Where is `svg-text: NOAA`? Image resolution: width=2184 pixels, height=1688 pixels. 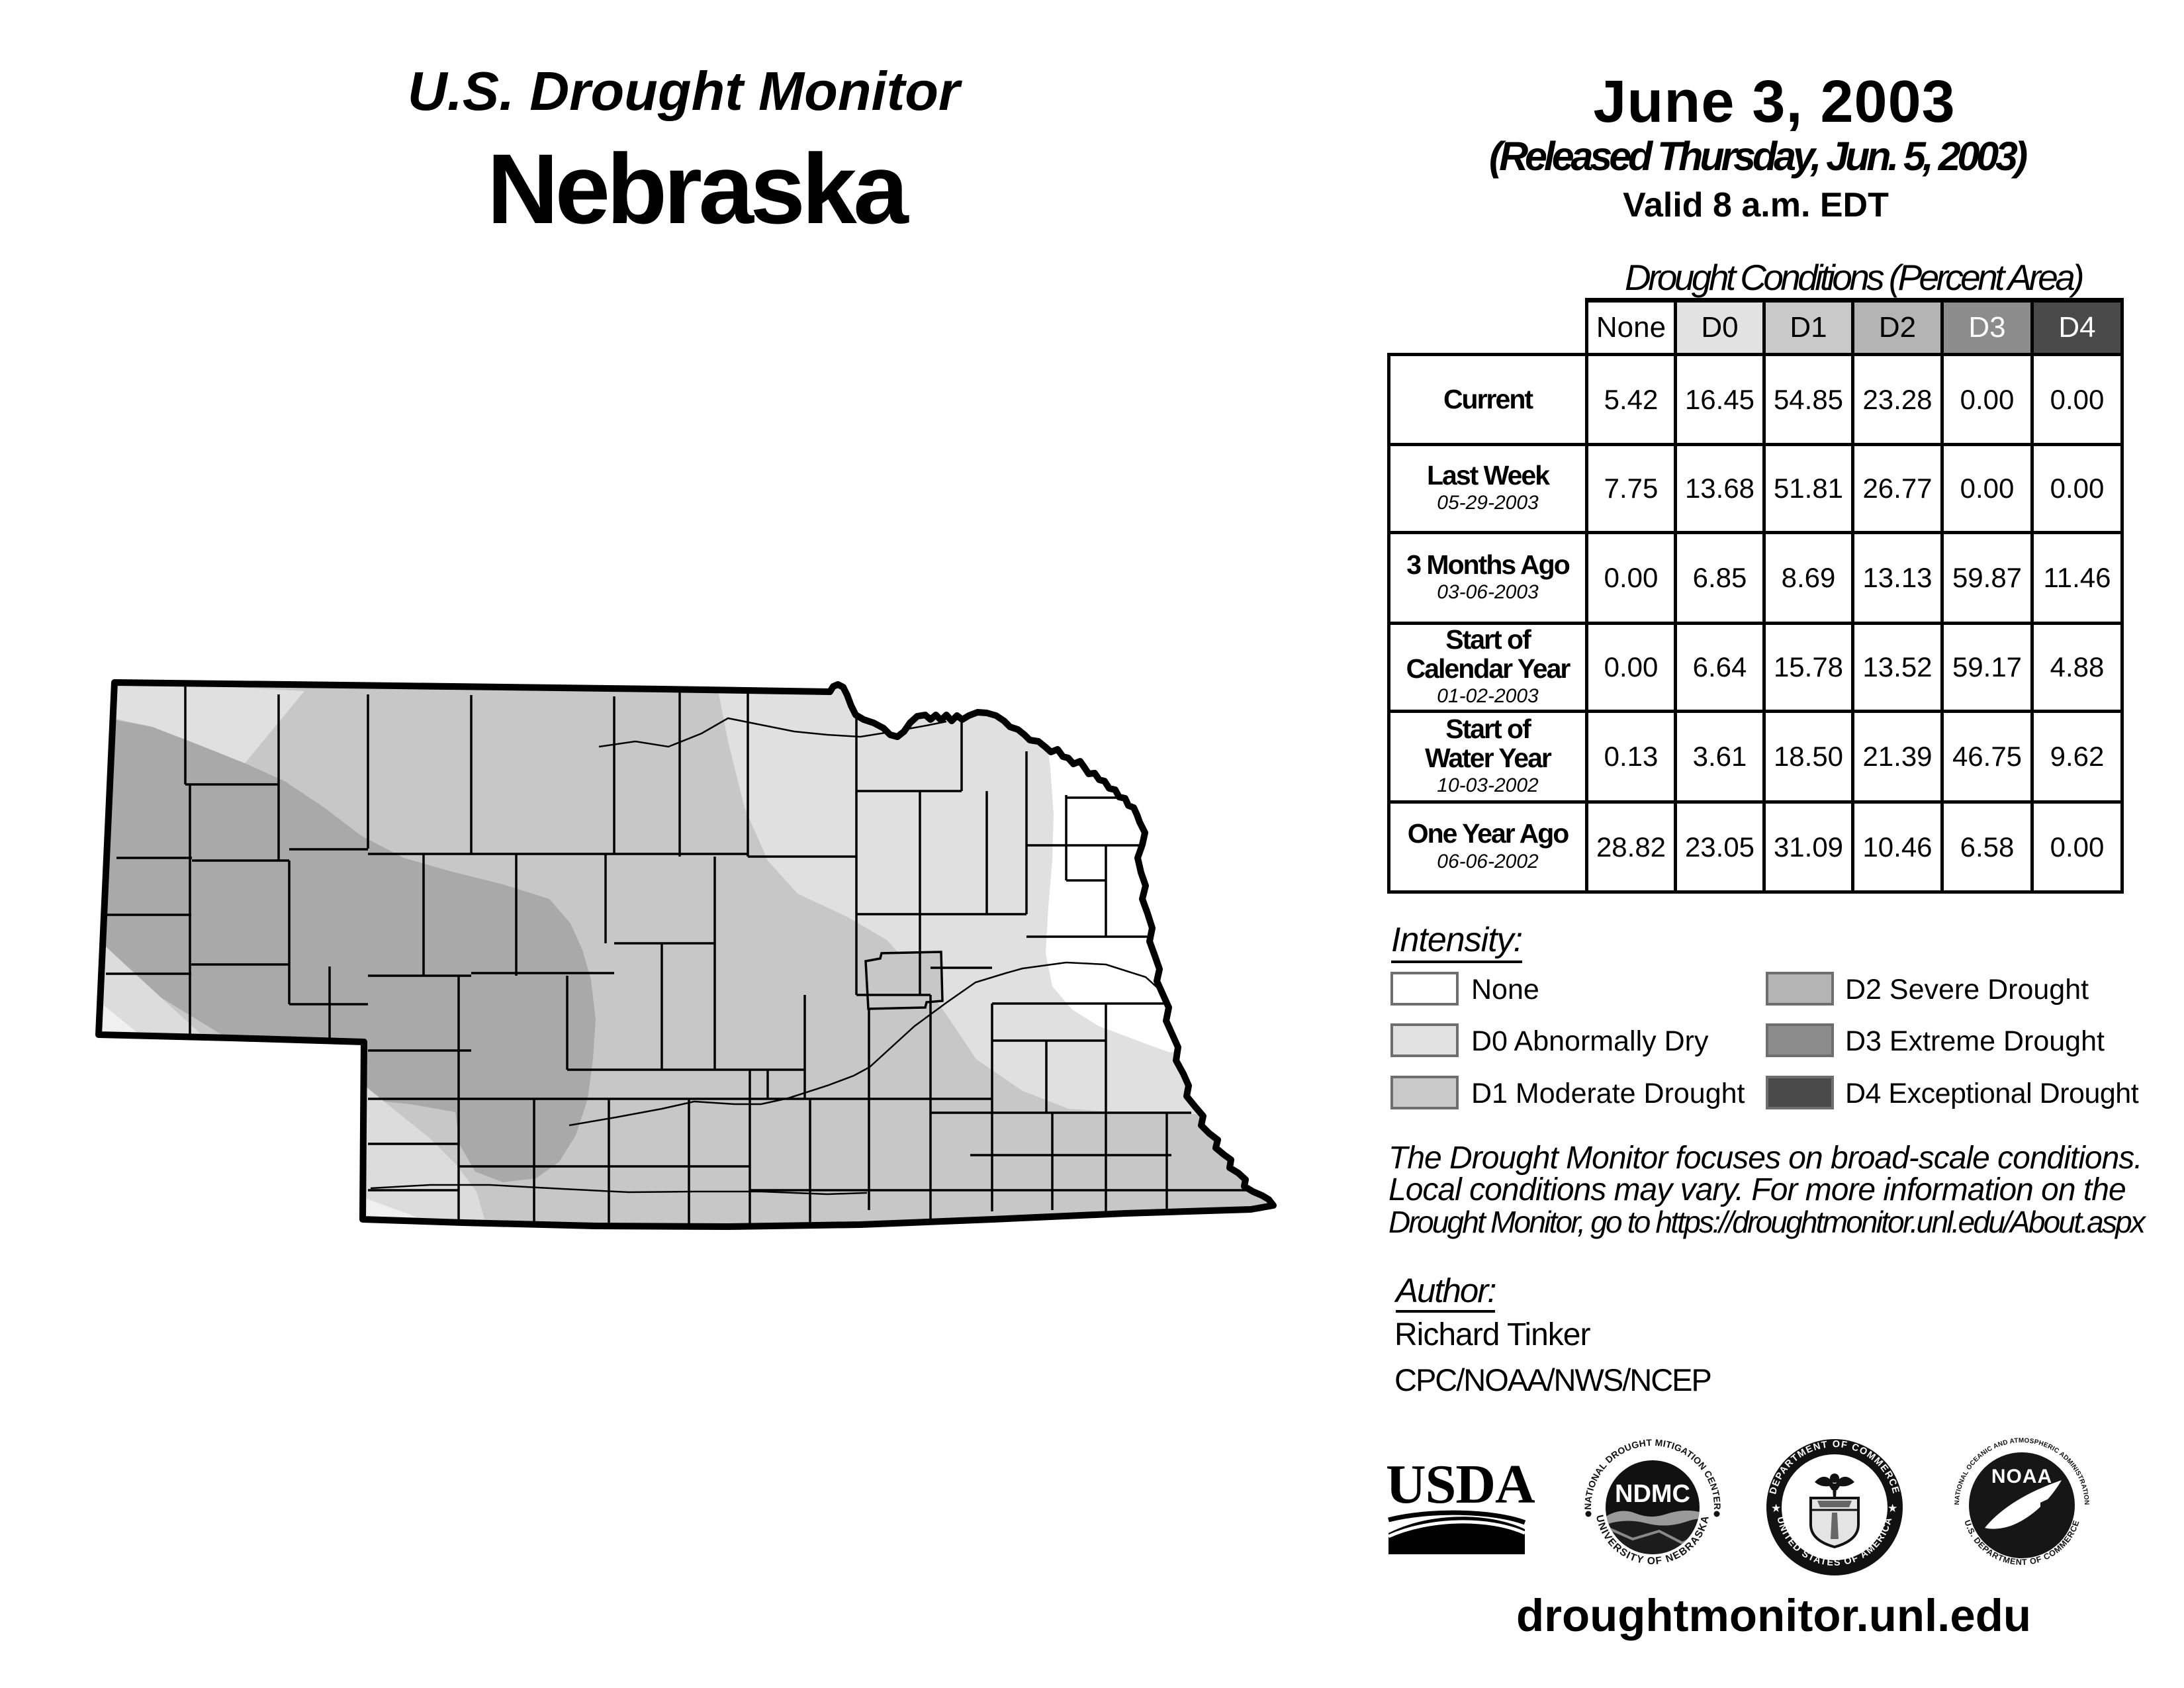
svg-text: NOAA is located at coordinates (2022, 1477).